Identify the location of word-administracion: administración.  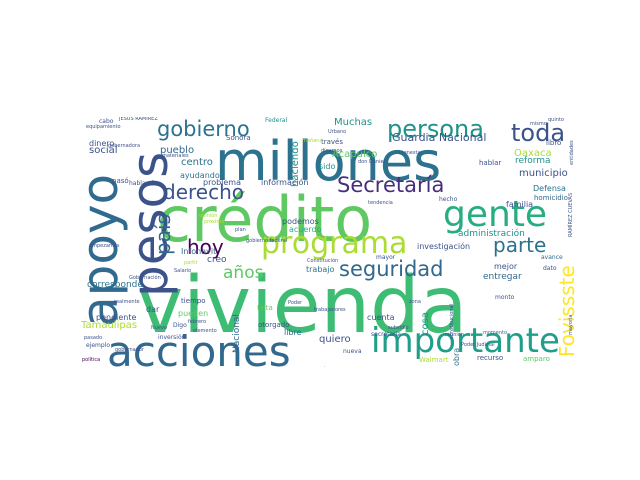
(491, 234).